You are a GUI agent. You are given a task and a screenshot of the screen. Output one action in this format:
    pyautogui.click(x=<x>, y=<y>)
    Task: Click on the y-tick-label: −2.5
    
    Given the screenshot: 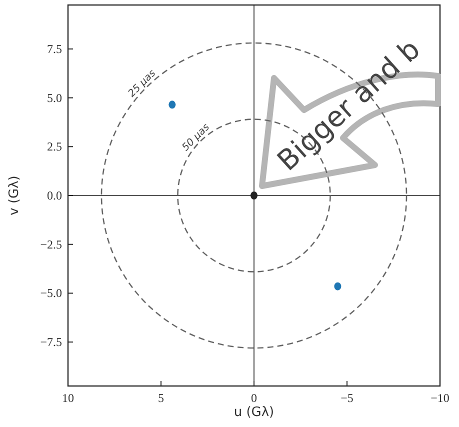 What is the action you would take?
    pyautogui.click(x=51, y=244)
    